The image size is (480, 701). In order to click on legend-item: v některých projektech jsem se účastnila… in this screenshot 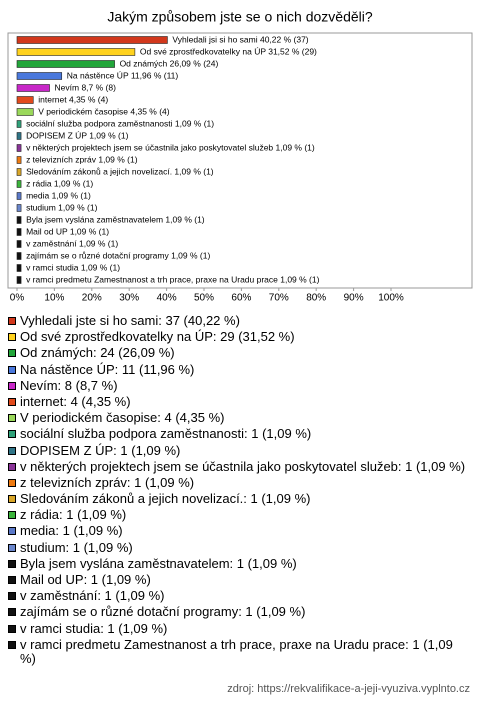, I will do `click(239, 466)`.